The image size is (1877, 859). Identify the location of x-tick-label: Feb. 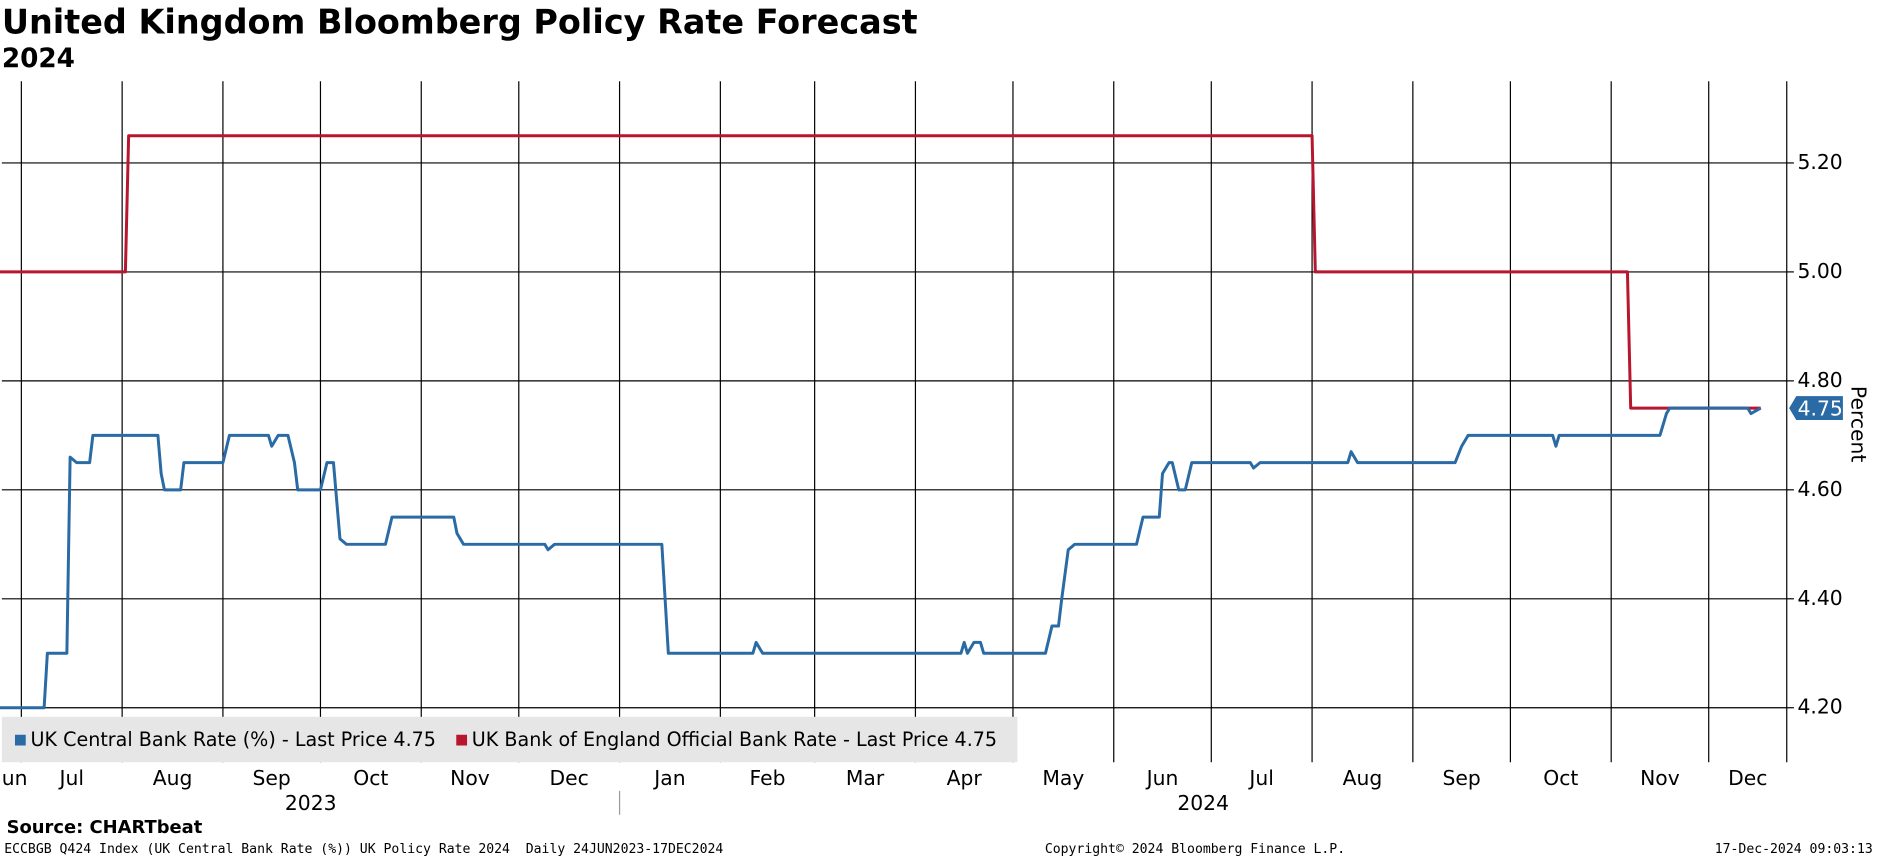
(768, 778).